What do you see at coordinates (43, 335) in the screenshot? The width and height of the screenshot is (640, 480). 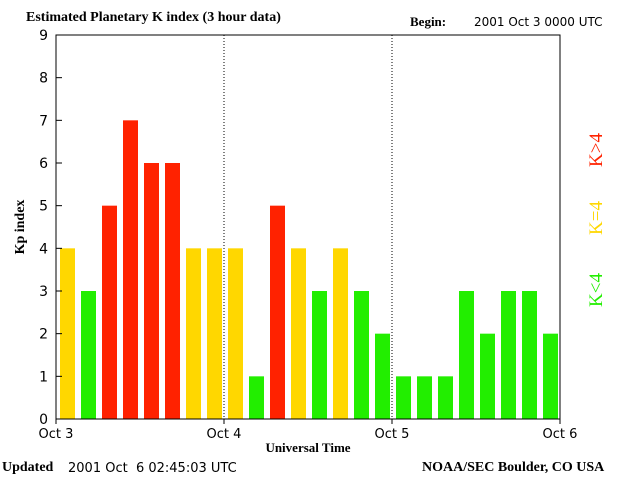 I see `y-tick-label-2: 2` at bounding box center [43, 335].